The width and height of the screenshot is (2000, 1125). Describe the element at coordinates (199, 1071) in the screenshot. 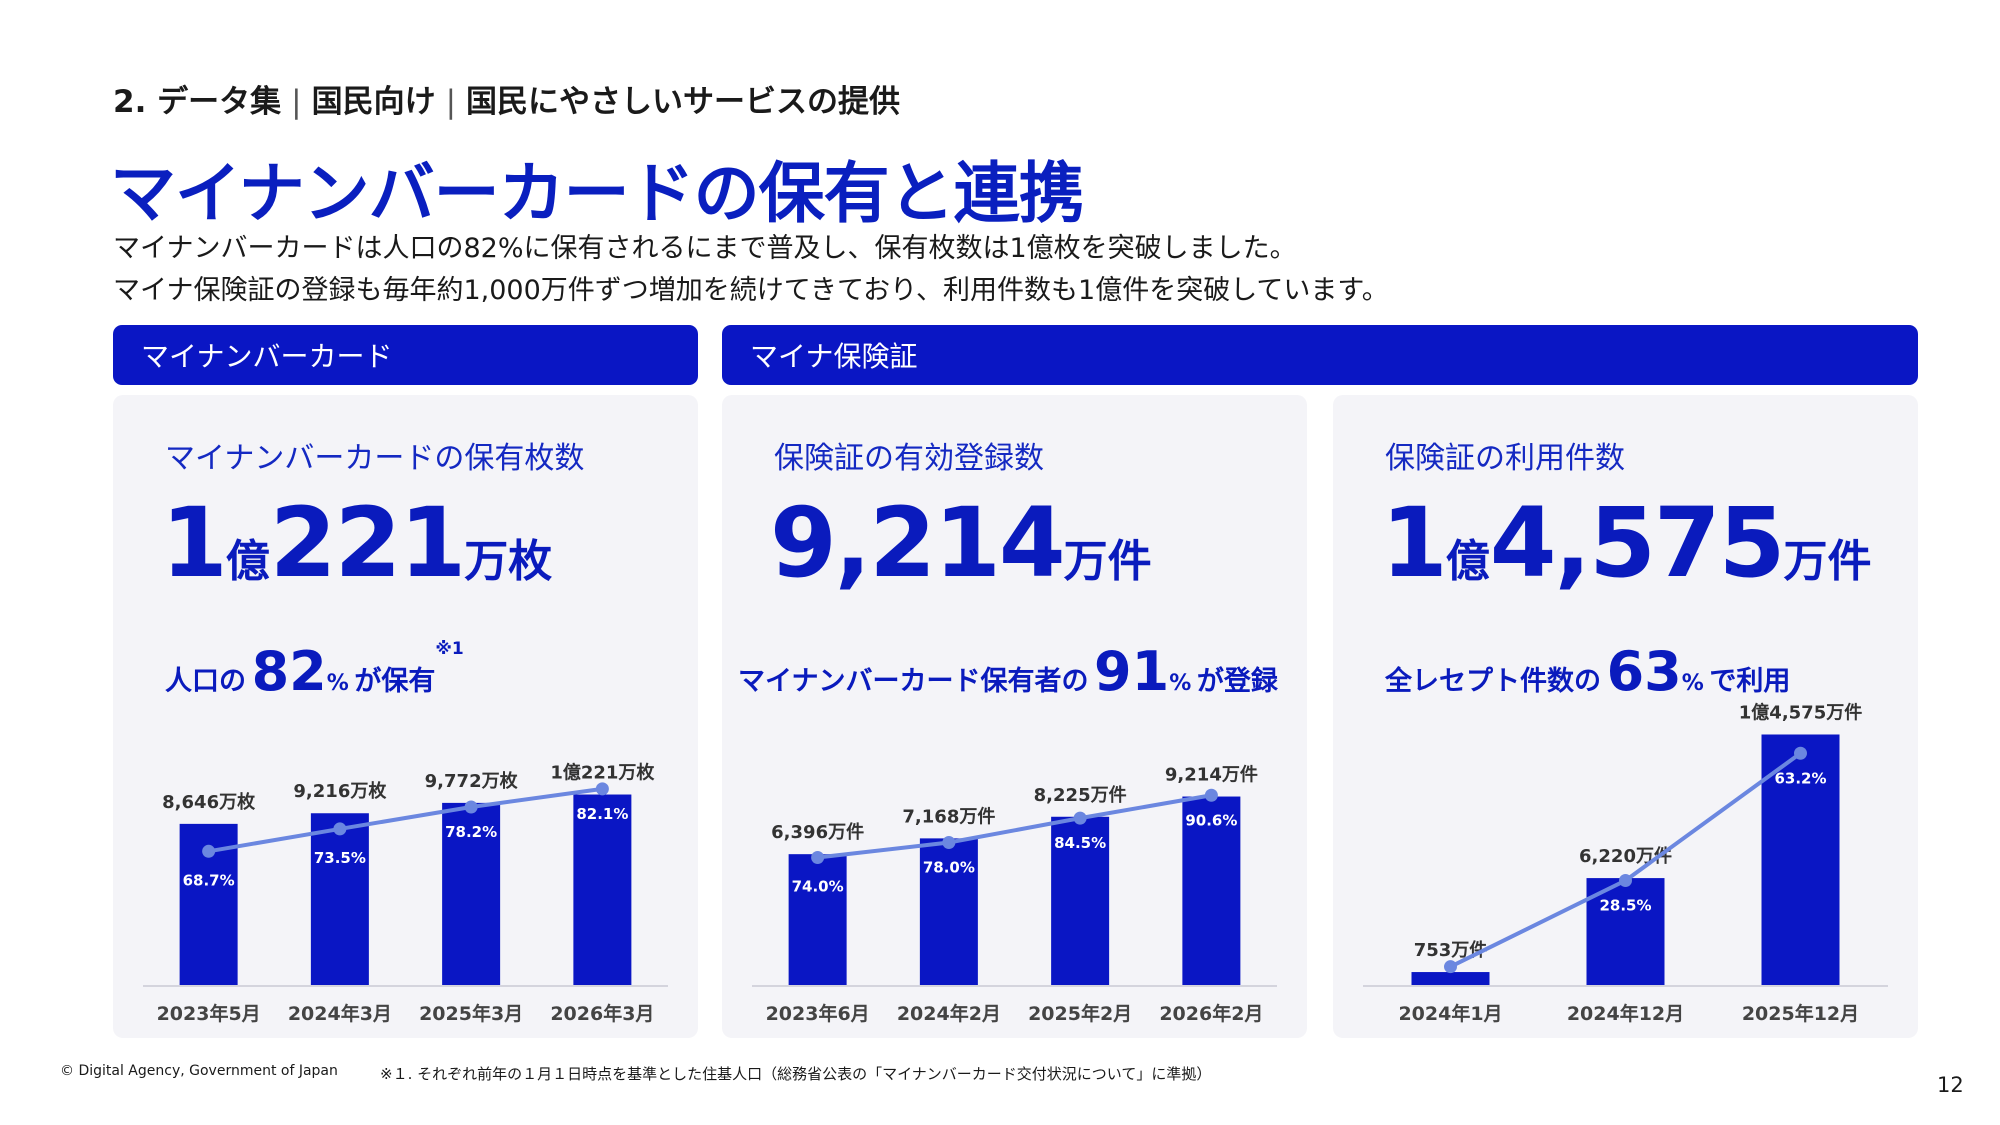

I see `copyright: © Digital Agency, Government of Japan` at that location.